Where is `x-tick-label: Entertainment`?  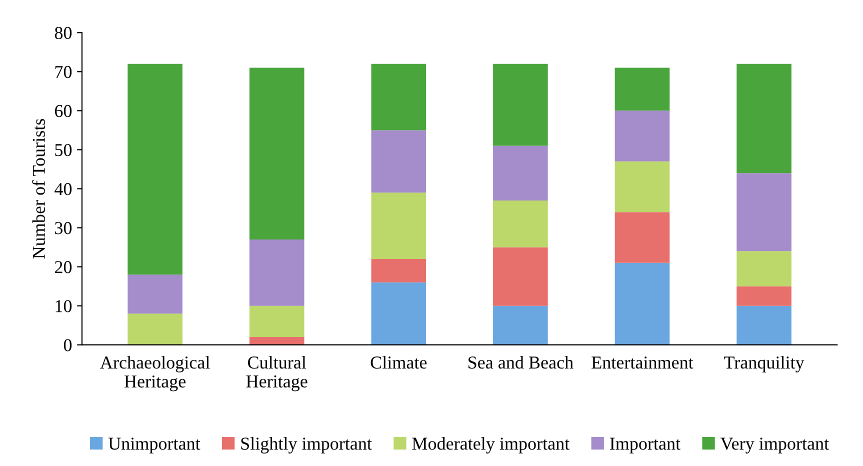
x-tick-label: Entertainment is located at coordinates (643, 362).